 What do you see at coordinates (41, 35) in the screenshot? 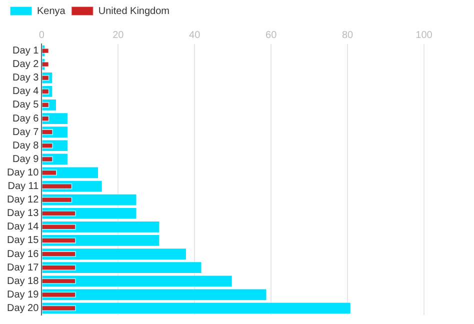
I see `x-tick-label: 0` at bounding box center [41, 35].